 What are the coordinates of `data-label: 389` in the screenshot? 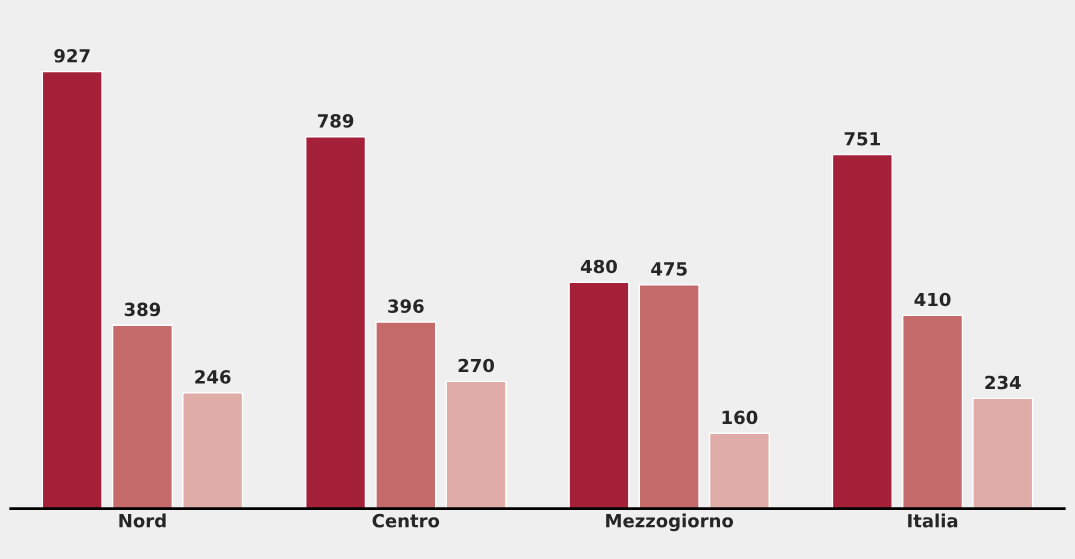 It's located at (142, 309).